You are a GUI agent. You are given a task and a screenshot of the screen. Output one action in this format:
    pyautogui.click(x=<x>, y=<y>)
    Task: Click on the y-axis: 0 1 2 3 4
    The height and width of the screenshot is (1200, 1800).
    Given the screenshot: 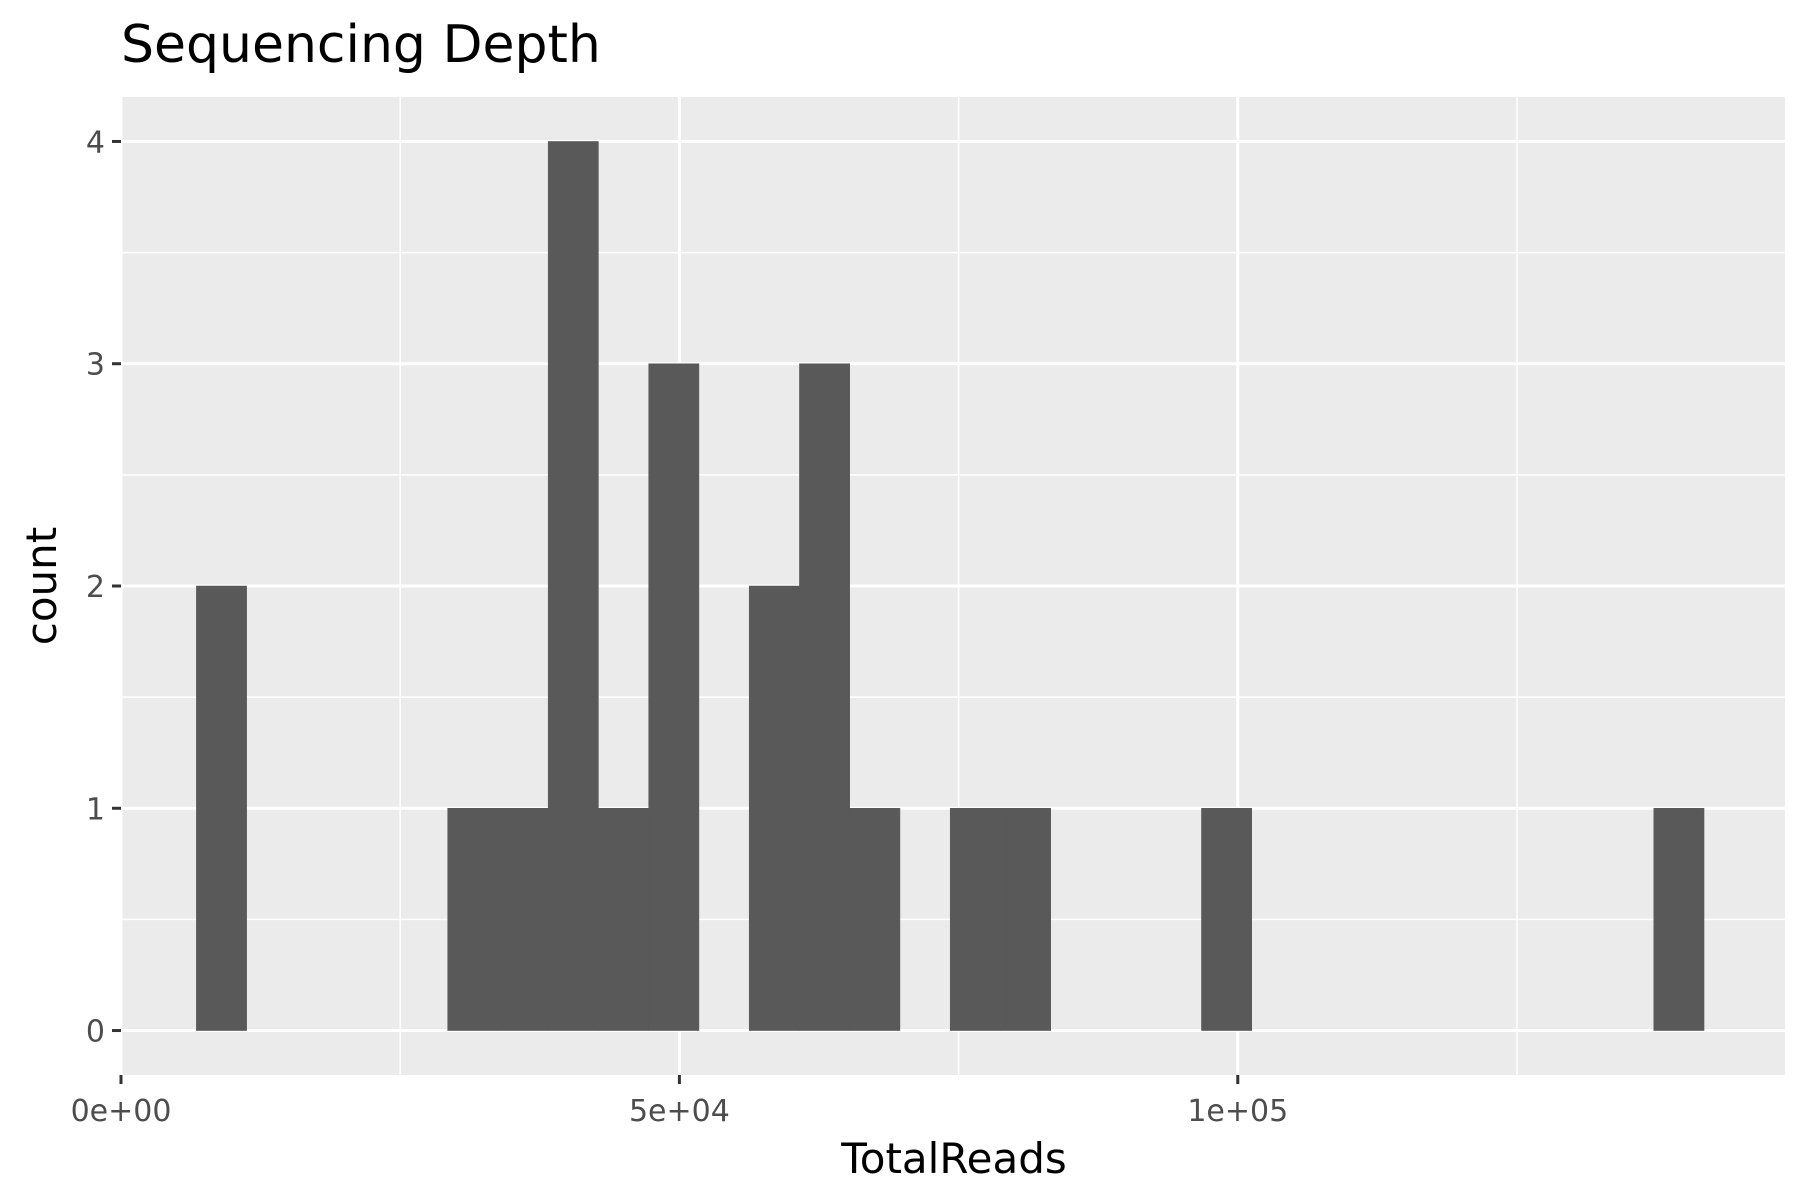 What is the action you would take?
    pyautogui.click(x=103, y=587)
    